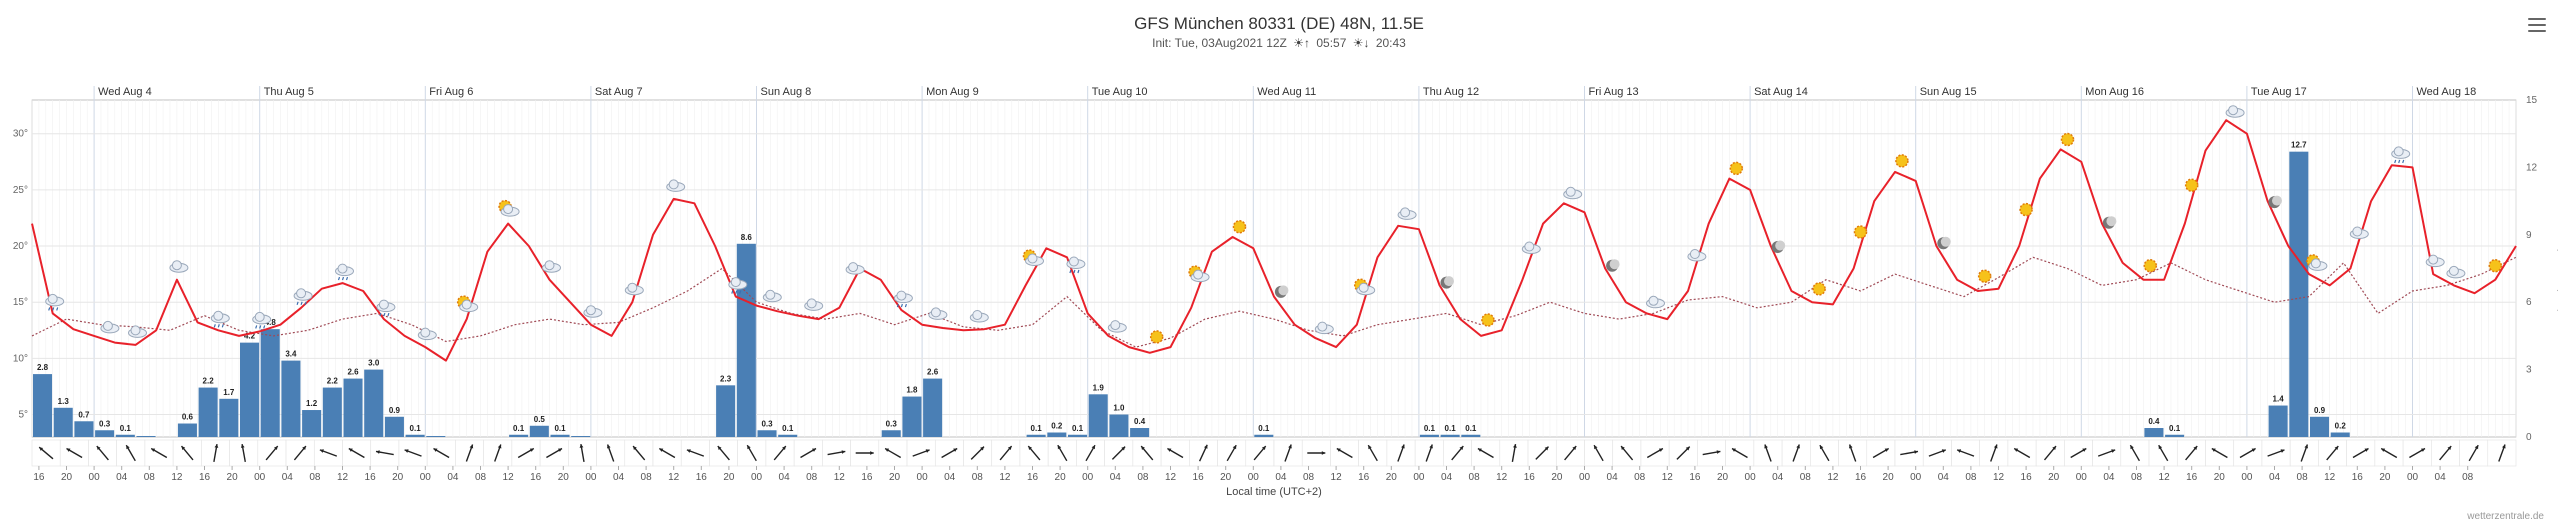  I want to click on precip-value-label: 8.6, so click(747, 237).